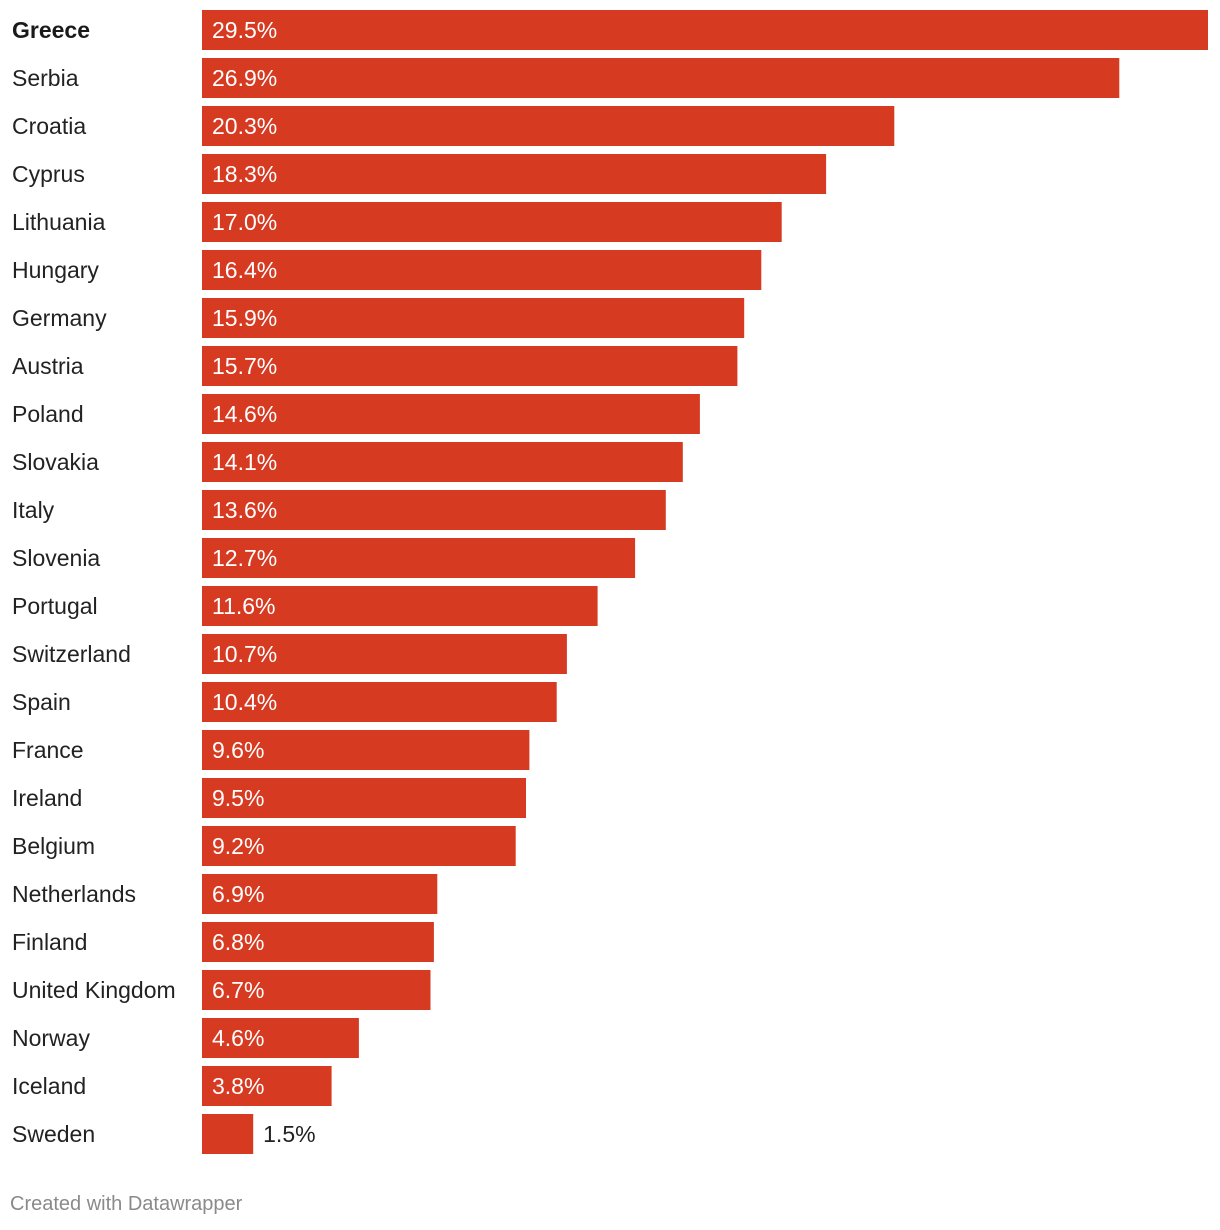 This screenshot has height=1230, width=1220. I want to click on bar-germany, so click(473, 318).